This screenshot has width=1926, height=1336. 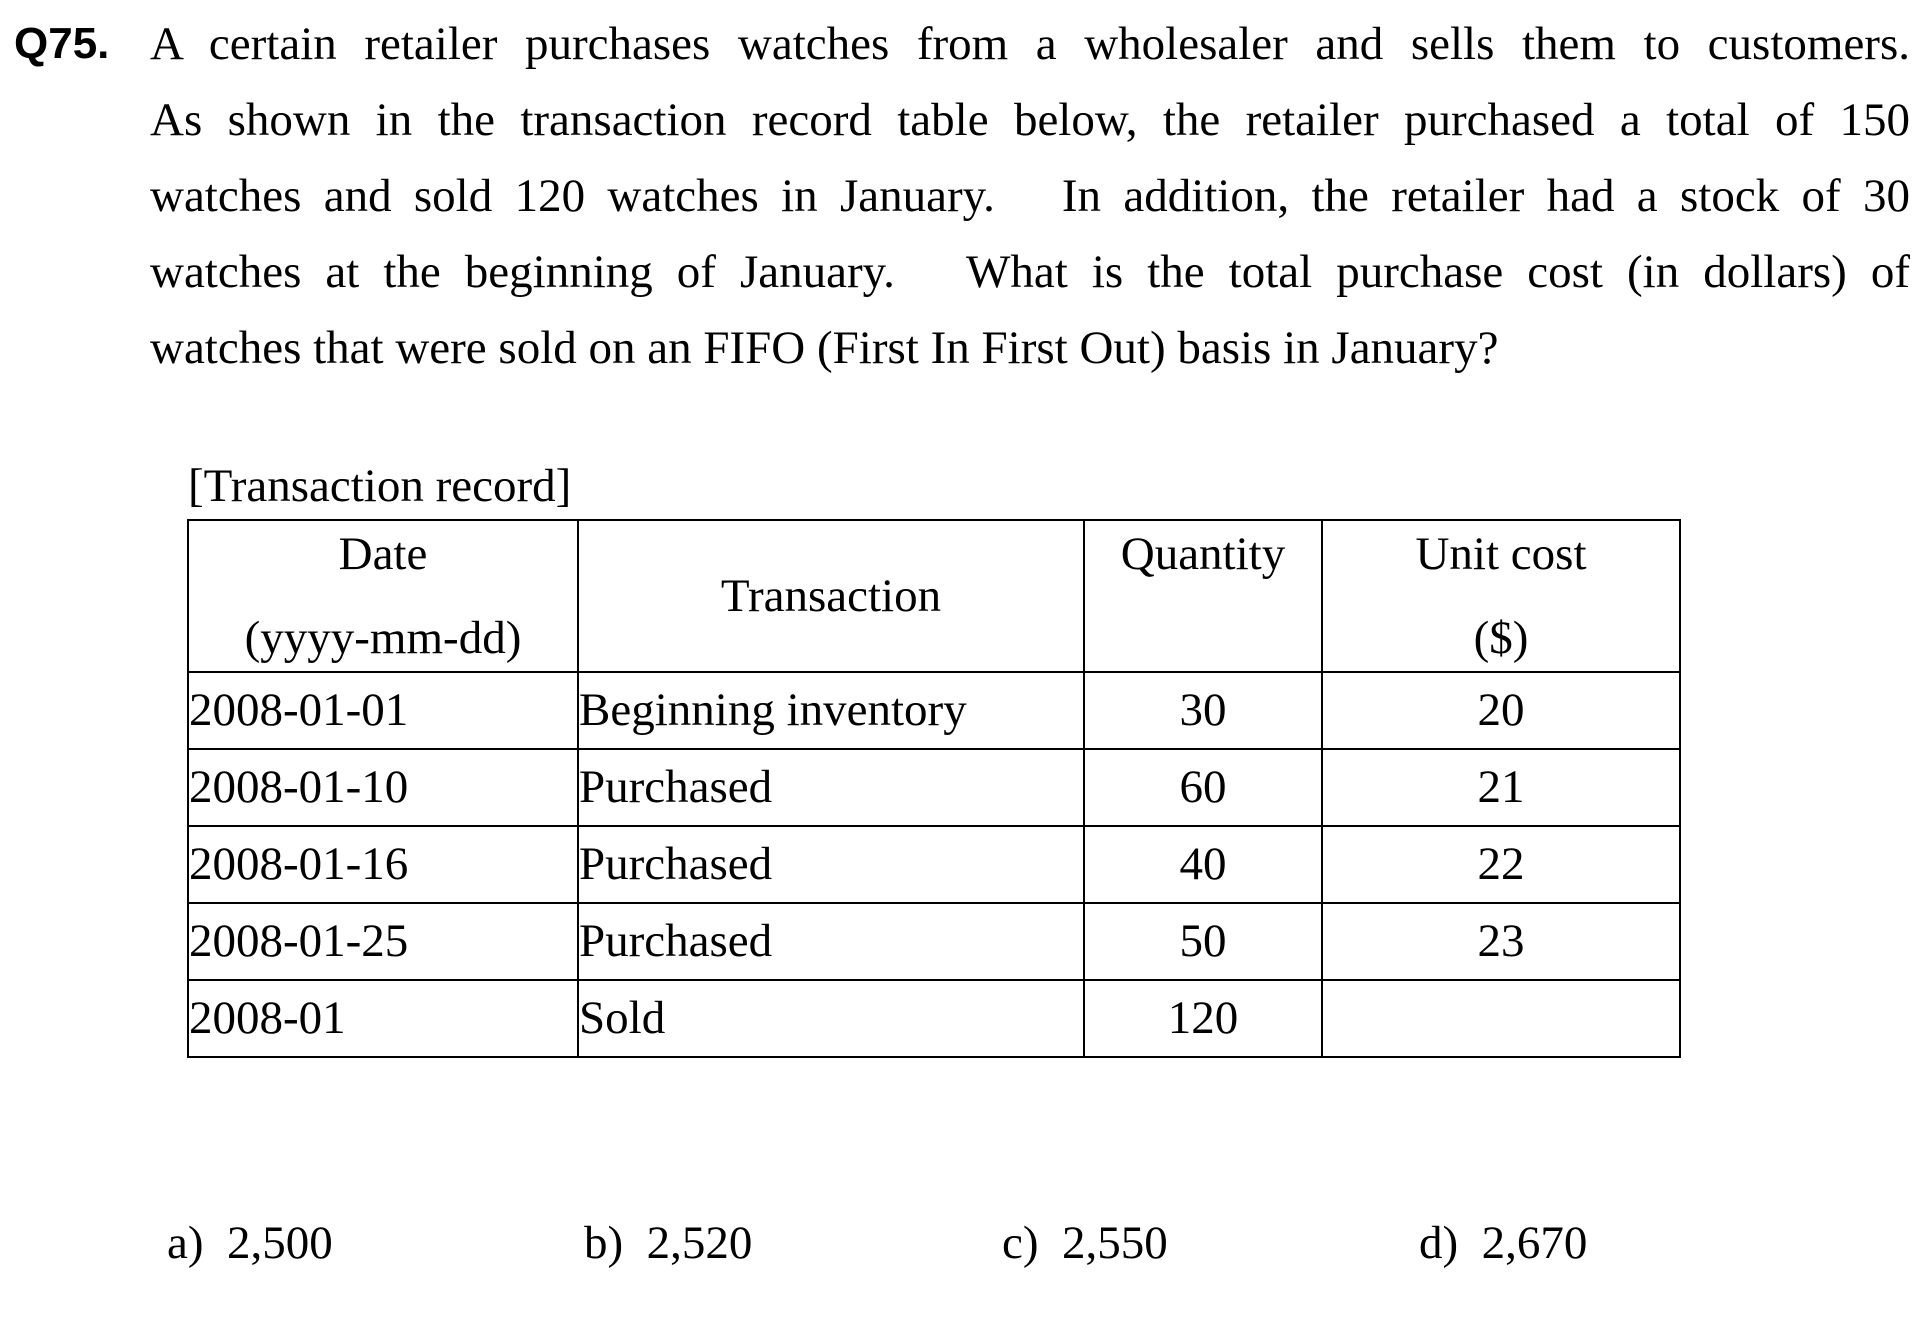 I want to click on cell-date: 2008-01-16, so click(x=383, y=864).